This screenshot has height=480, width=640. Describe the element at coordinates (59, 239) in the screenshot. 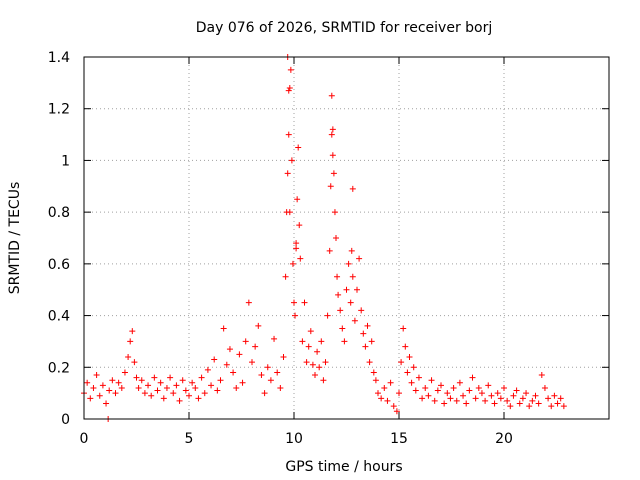

I see `y-tick-labels: 0 0.2 0.4 0.6 0.8 1 1.2 1.4` at that location.